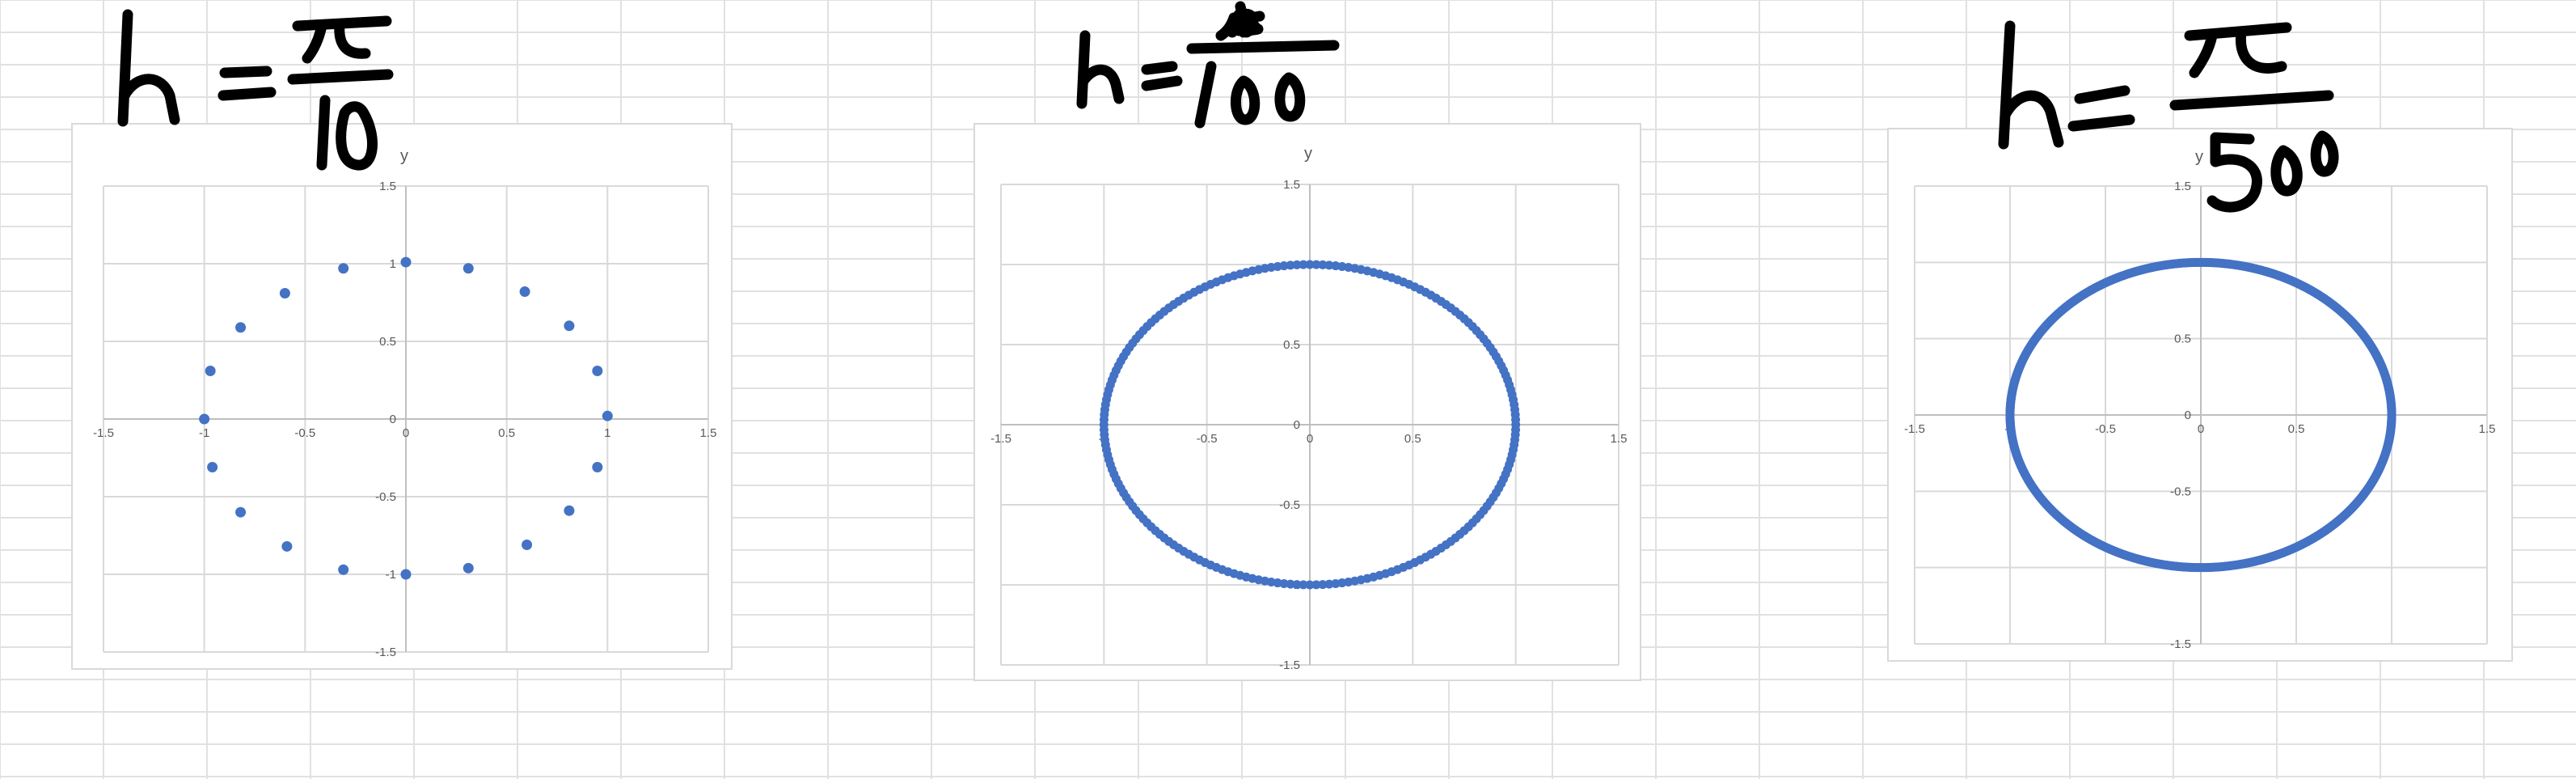 Image resolution: width=2576 pixels, height=779 pixels. Describe the element at coordinates (393, 264) in the screenshot. I see `y-tick-label: 1` at that location.